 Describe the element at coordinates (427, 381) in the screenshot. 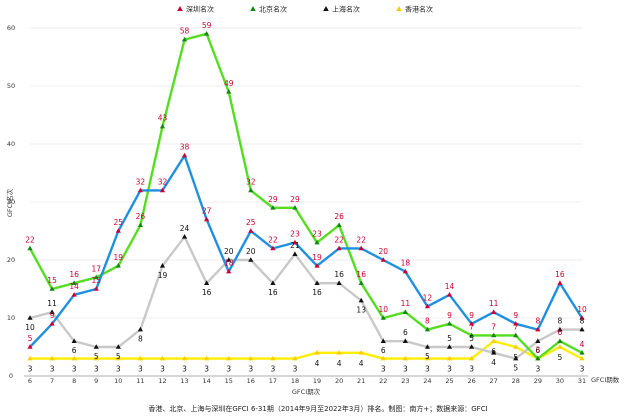

I see `x-tick-label: 24` at that location.